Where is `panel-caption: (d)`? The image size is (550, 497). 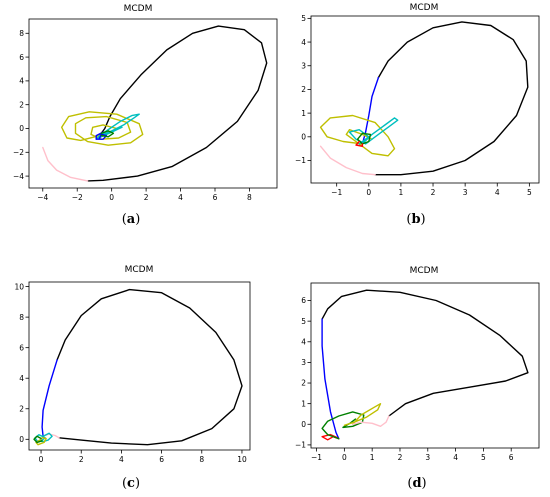
panel-caption: (d) is located at coordinates (416, 483).